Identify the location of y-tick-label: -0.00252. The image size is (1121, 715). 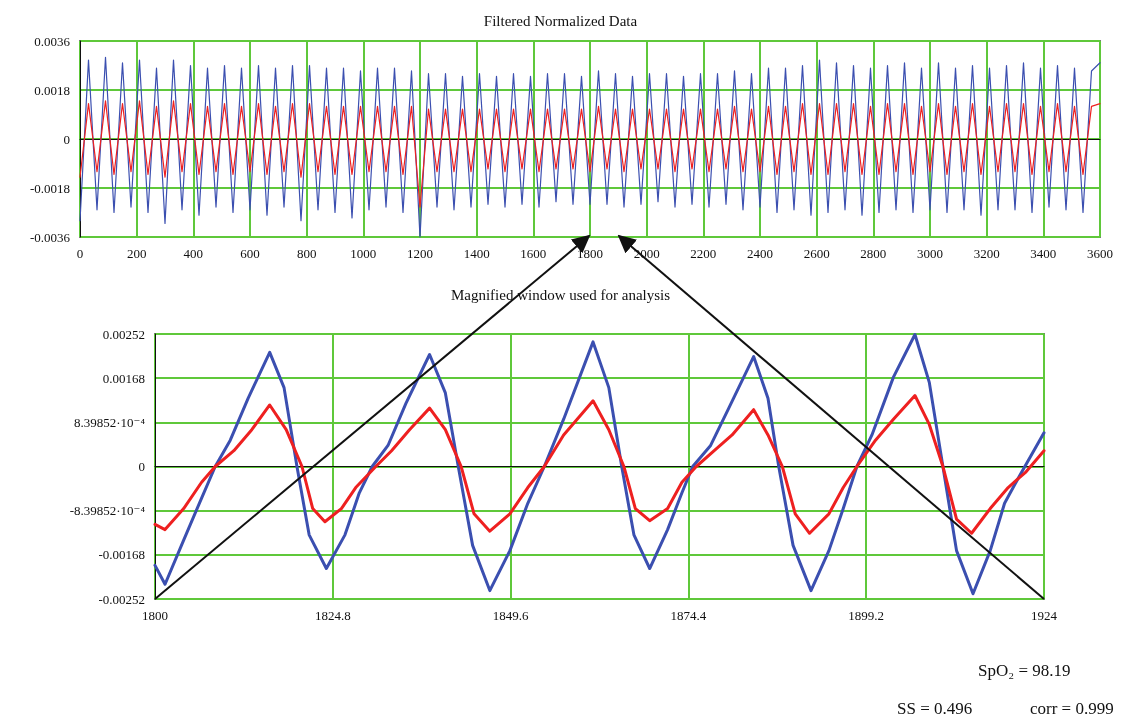
(121, 599).